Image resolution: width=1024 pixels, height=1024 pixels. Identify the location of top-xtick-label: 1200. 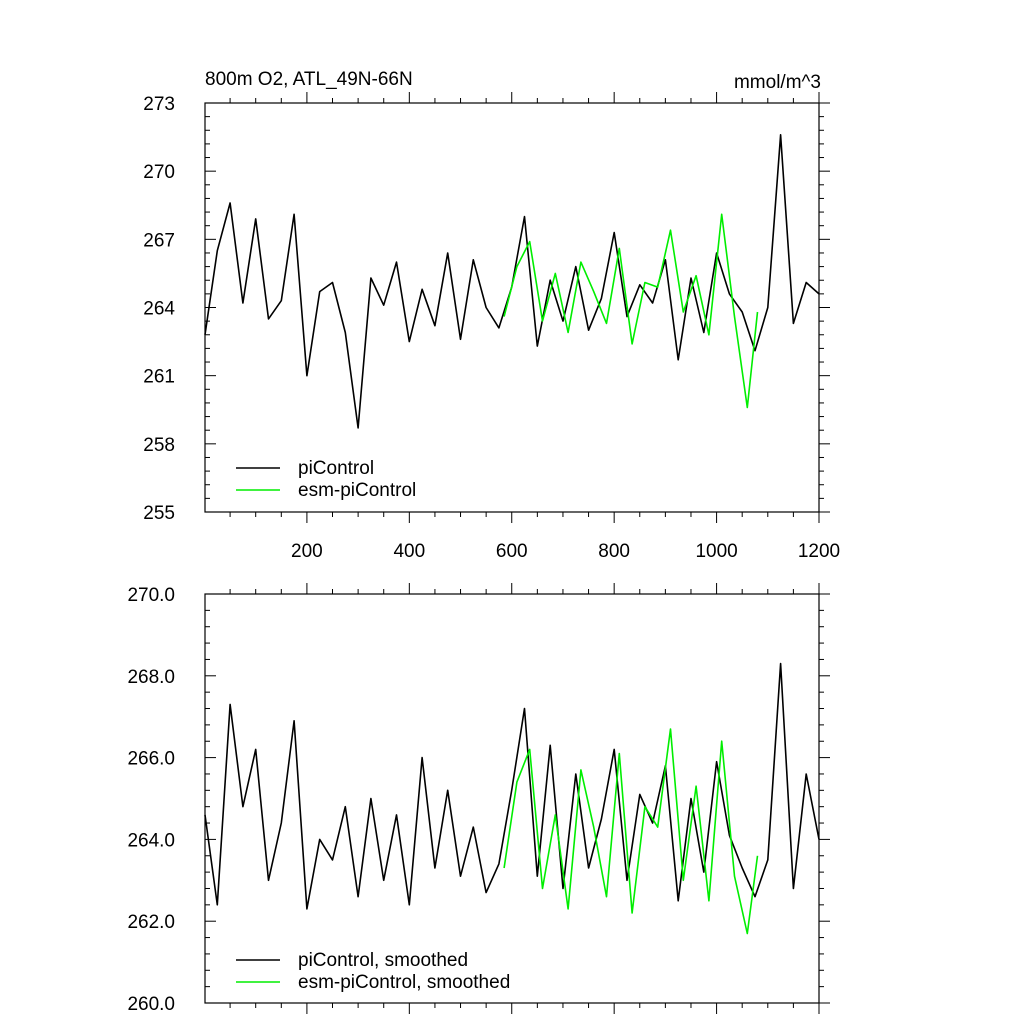
(819, 551).